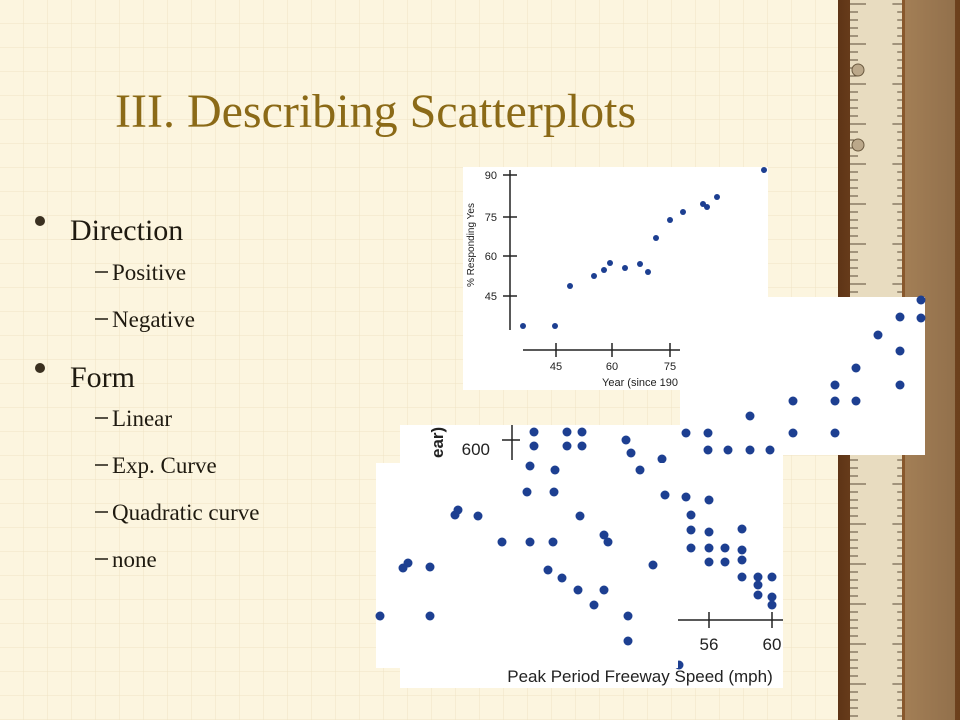 Image resolution: width=960 pixels, height=720 pixels. Describe the element at coordinates (437, 442) in the screenshot. I see `y-axis-label: ear)` at that location.